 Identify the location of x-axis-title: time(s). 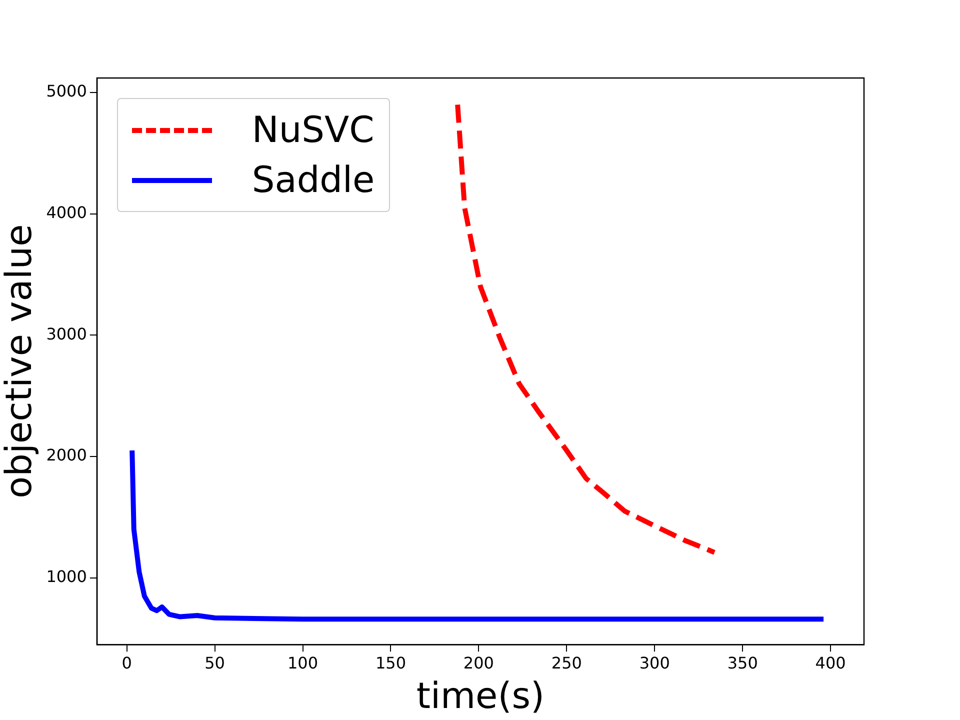
(480, 696).